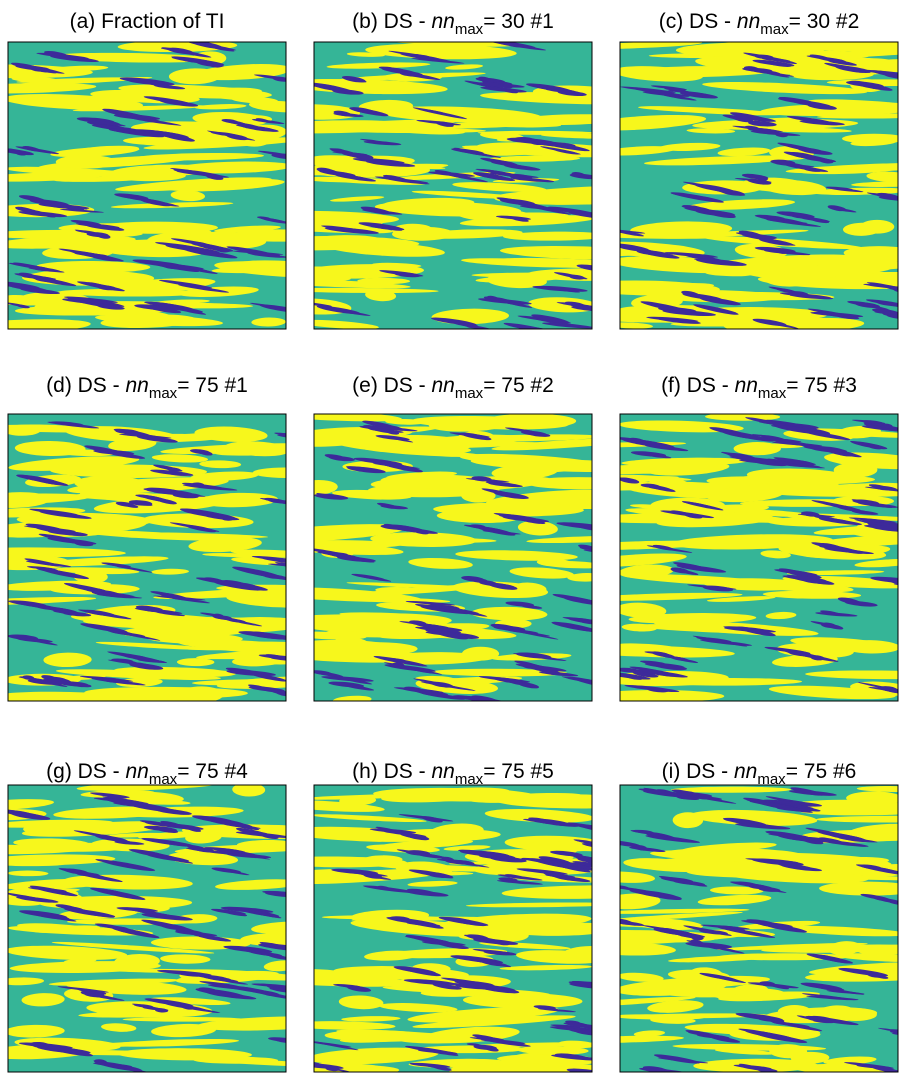 This screenshot has height=1079, width=900. I want to click on title-suffix: = 75 #2, so click(518, 385).